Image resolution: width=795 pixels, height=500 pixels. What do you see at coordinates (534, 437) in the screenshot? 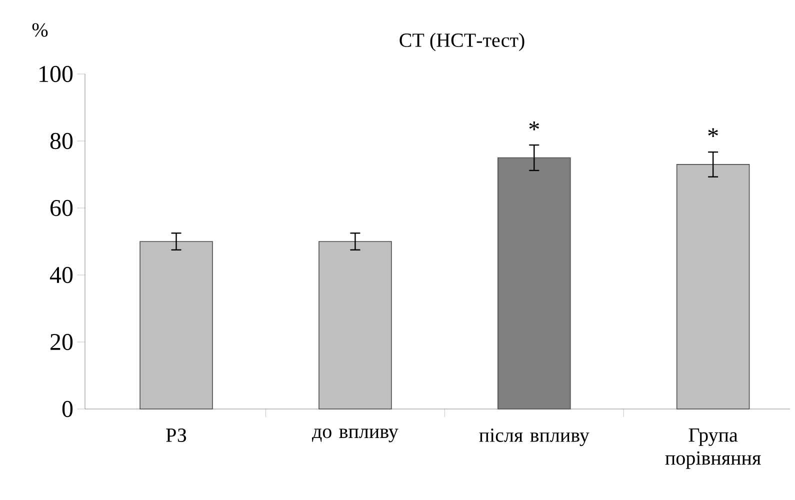
I see `x-tick-label: після впливу` at bounding box center [534, 437].